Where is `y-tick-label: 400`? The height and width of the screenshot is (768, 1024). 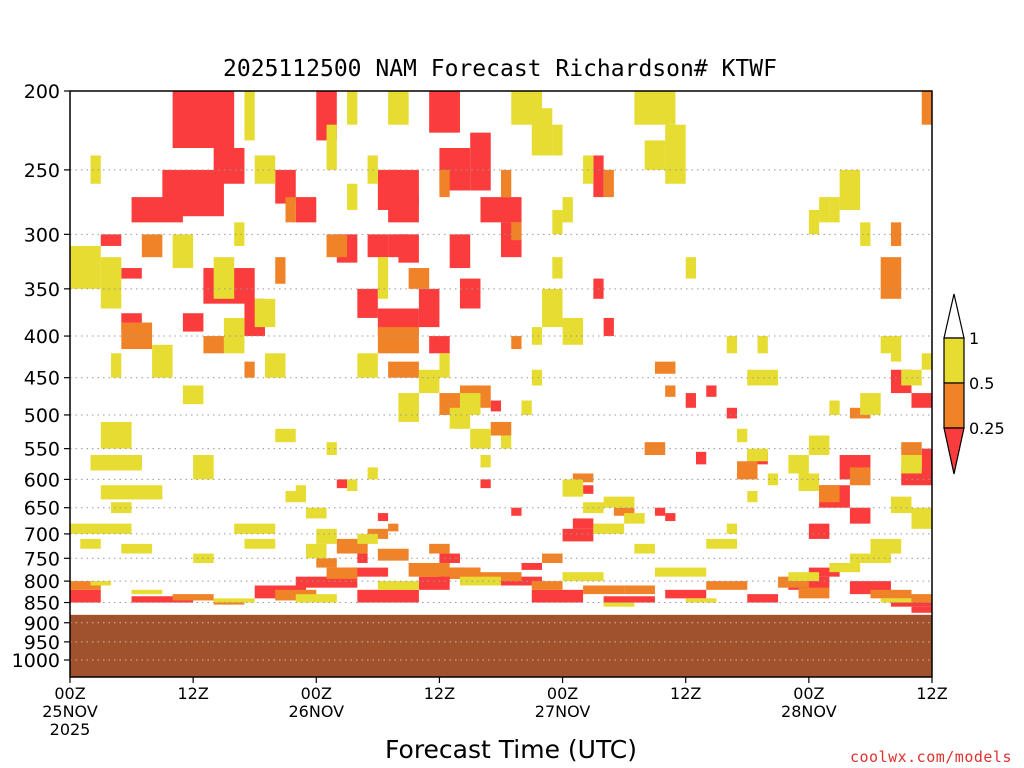
y-tick-label: 400 is located at coordinates (42, 337).